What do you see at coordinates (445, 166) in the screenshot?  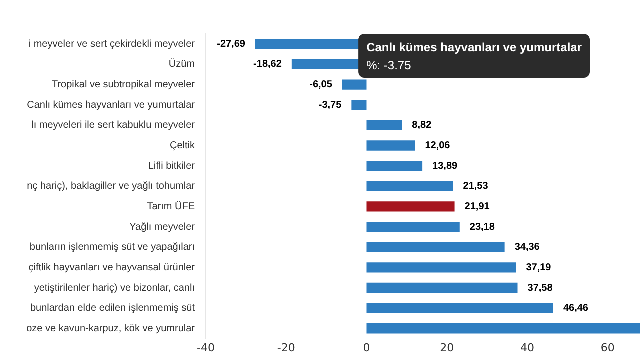 I see `data-label: 13,89` at bounding box center [445, 166].